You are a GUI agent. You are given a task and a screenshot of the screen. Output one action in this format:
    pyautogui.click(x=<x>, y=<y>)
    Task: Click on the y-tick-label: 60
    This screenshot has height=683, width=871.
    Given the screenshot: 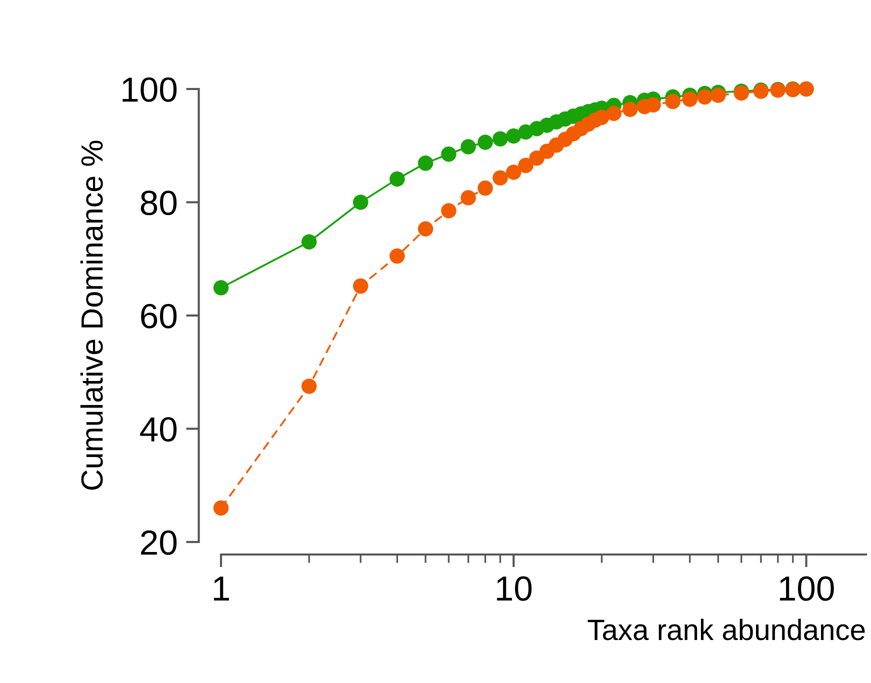 What is the action you would take?
    pyautogui.click(x=159, y=316)
    